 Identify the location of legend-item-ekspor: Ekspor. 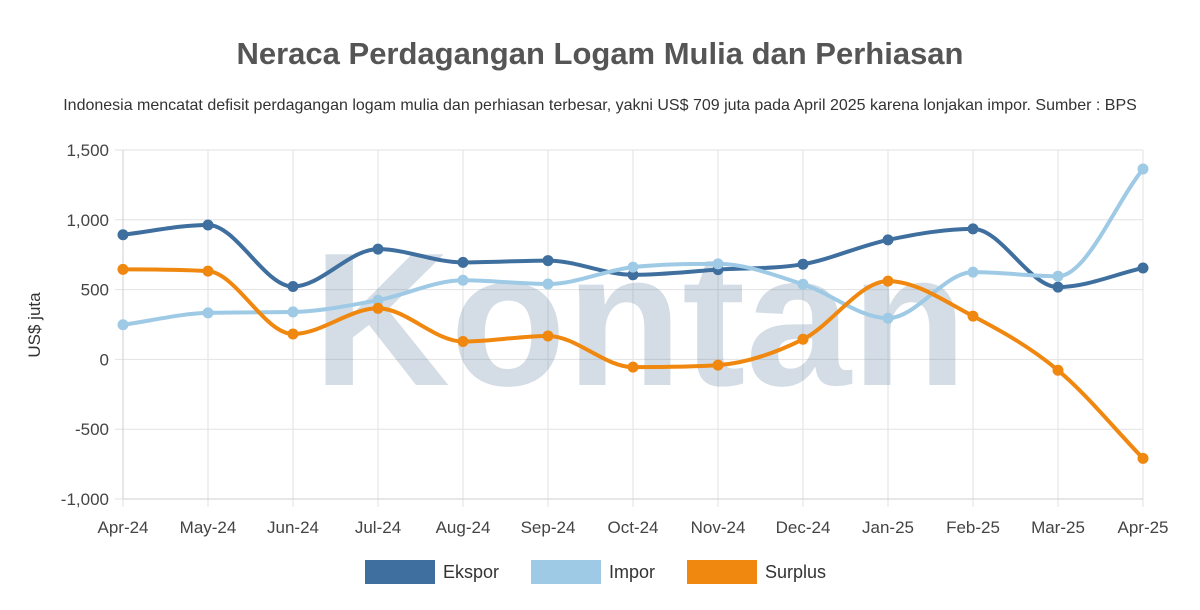
(432, 572).